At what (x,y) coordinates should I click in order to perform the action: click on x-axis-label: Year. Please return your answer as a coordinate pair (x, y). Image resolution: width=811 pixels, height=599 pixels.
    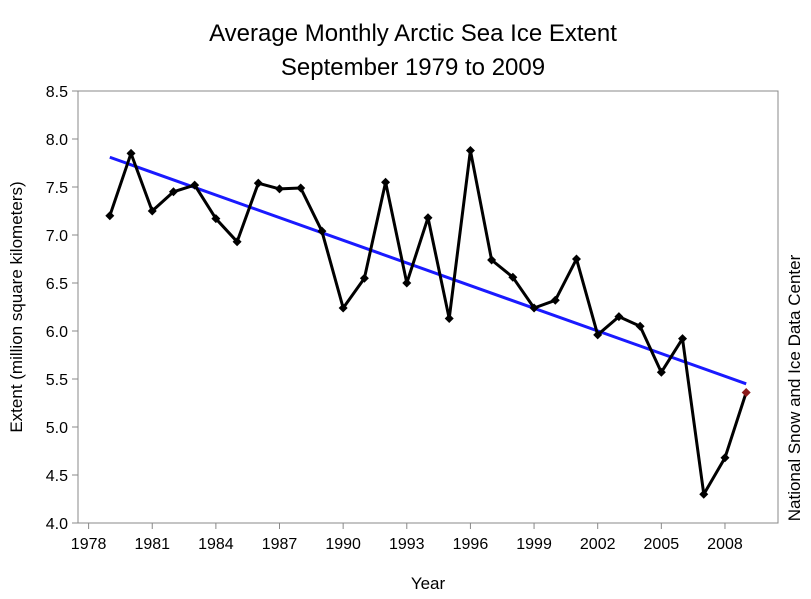
    Looking at the image, I should click on (428, 583).